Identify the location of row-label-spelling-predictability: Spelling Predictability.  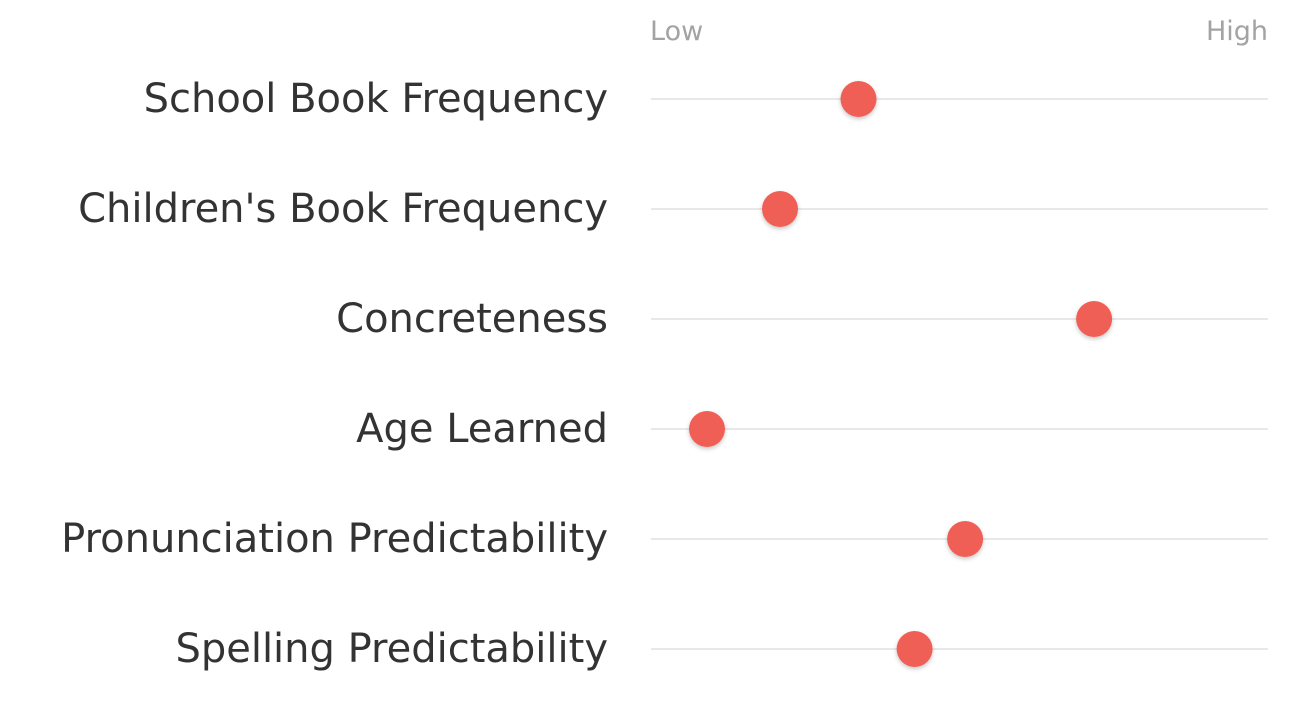
(391, 649).